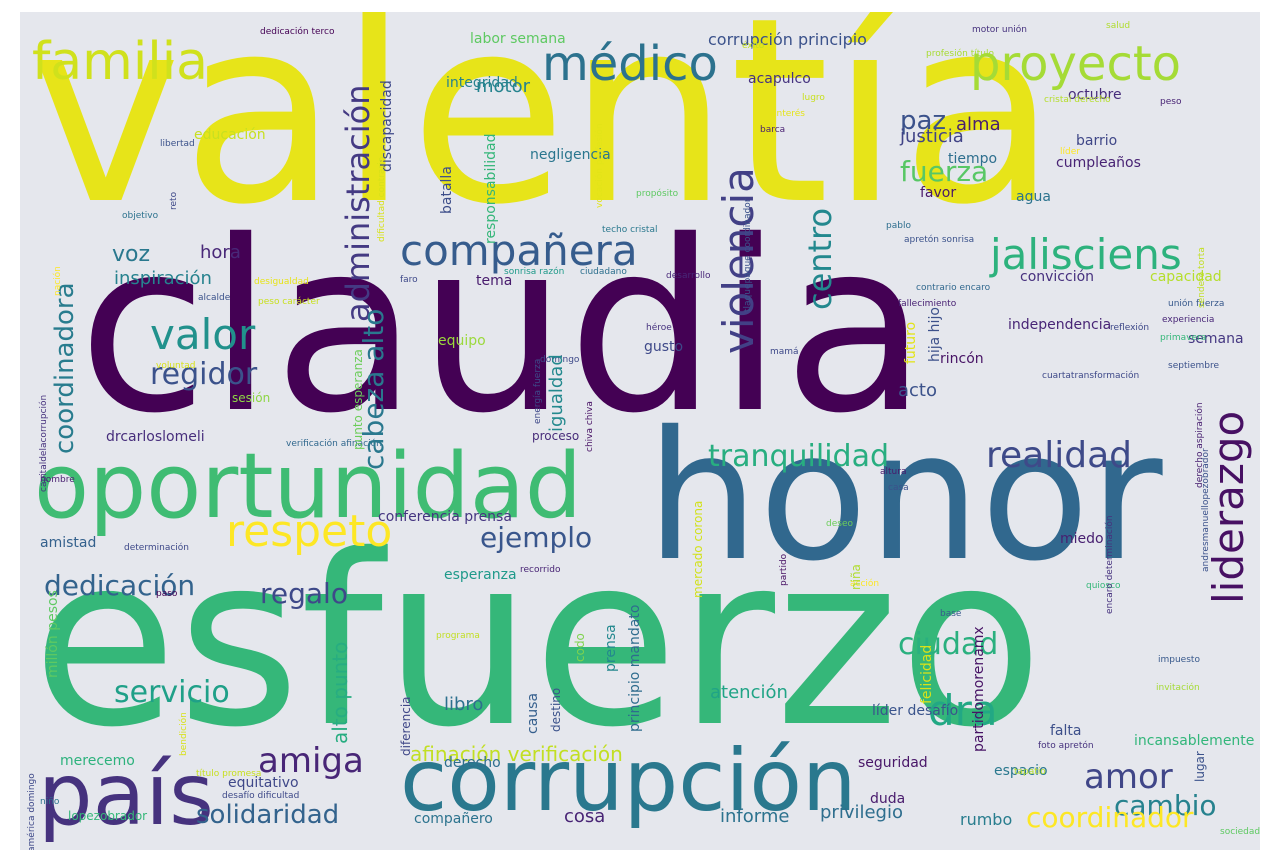  What do you see at coordinates (68, 543) in the screenshot?
I see `word: amistad` at bounding box center [68, 543].